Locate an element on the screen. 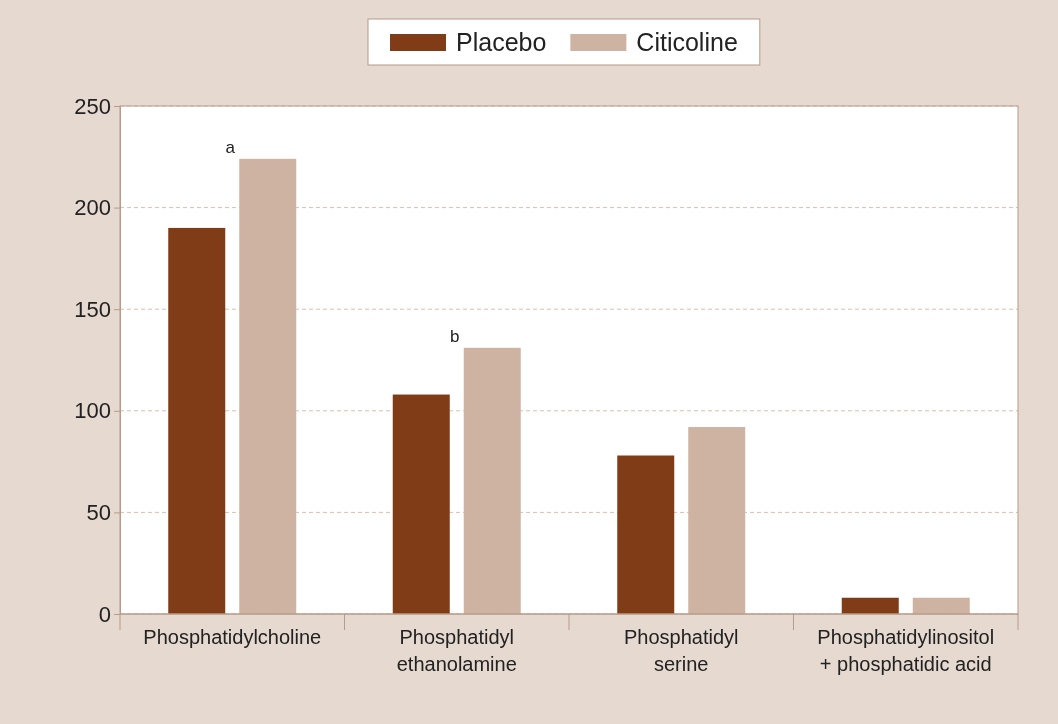 The height and width of the screenshot is (724, 1058). y-tick-label: 100 is located at coordinates (92, 411).